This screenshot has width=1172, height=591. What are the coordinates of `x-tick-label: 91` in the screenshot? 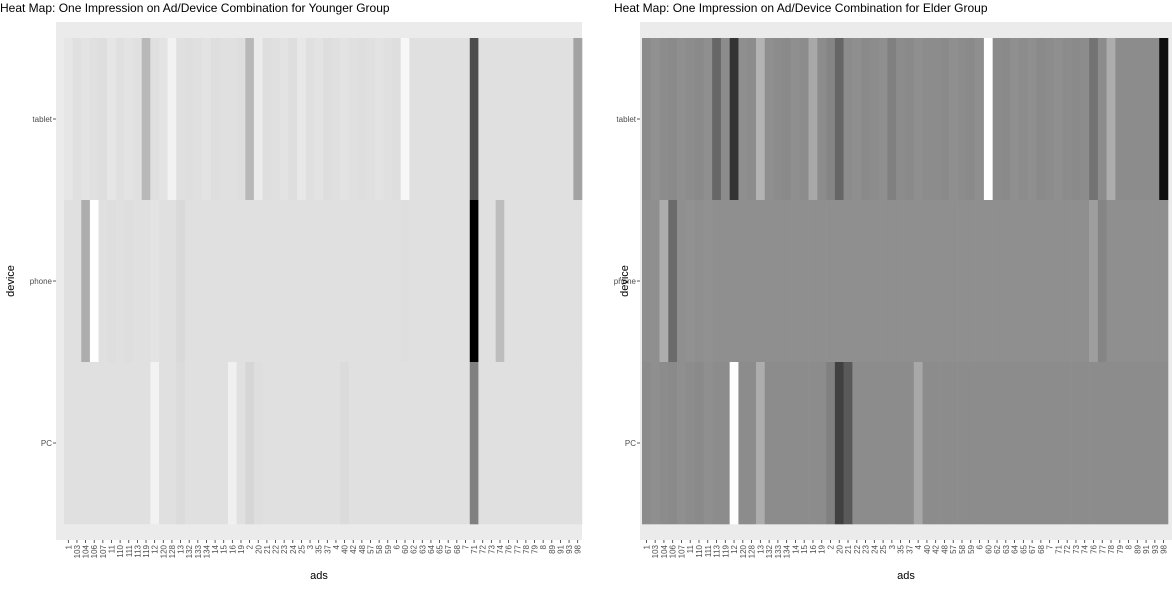 It's located at (560, 548).